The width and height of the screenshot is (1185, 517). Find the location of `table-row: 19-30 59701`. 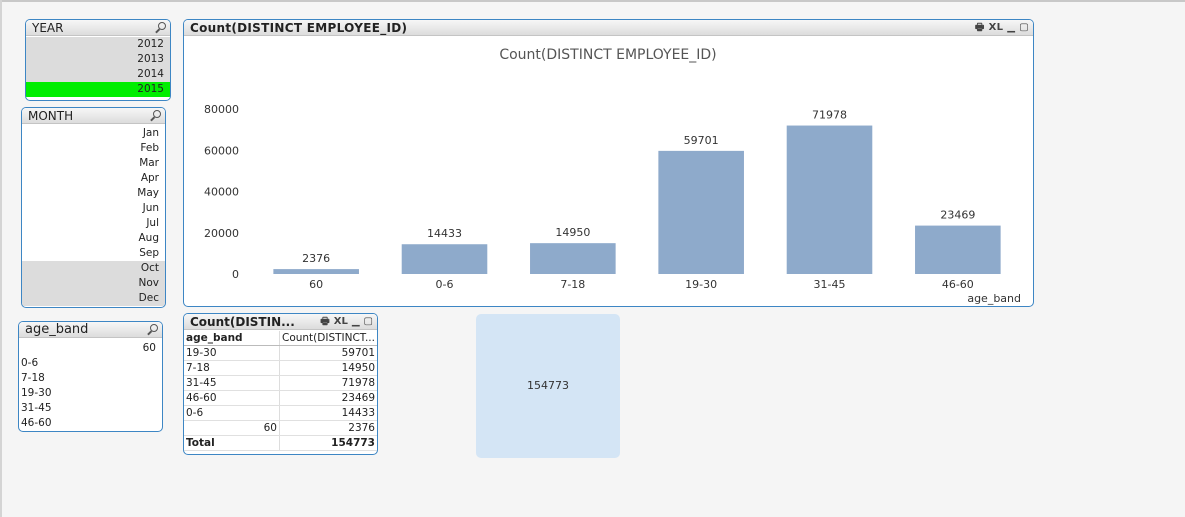

table-row: 19-30 59701 is located at coordinates (280, 353).